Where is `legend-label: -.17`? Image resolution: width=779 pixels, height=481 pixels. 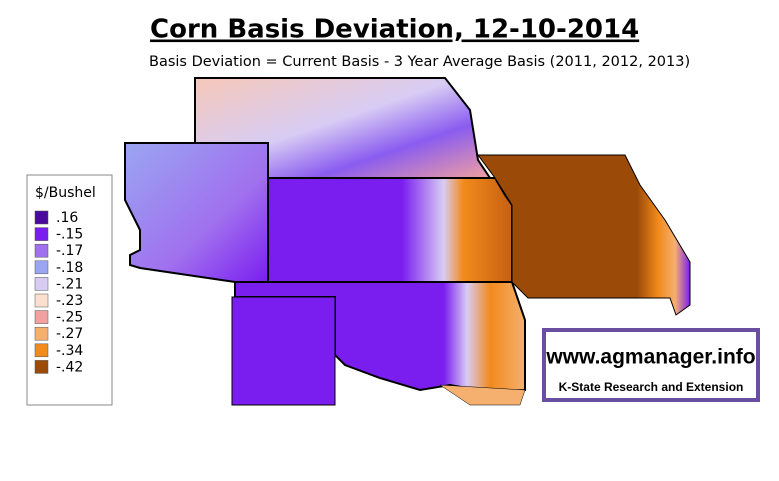
legend-label: -.17 is located at coordinates (69, 251).